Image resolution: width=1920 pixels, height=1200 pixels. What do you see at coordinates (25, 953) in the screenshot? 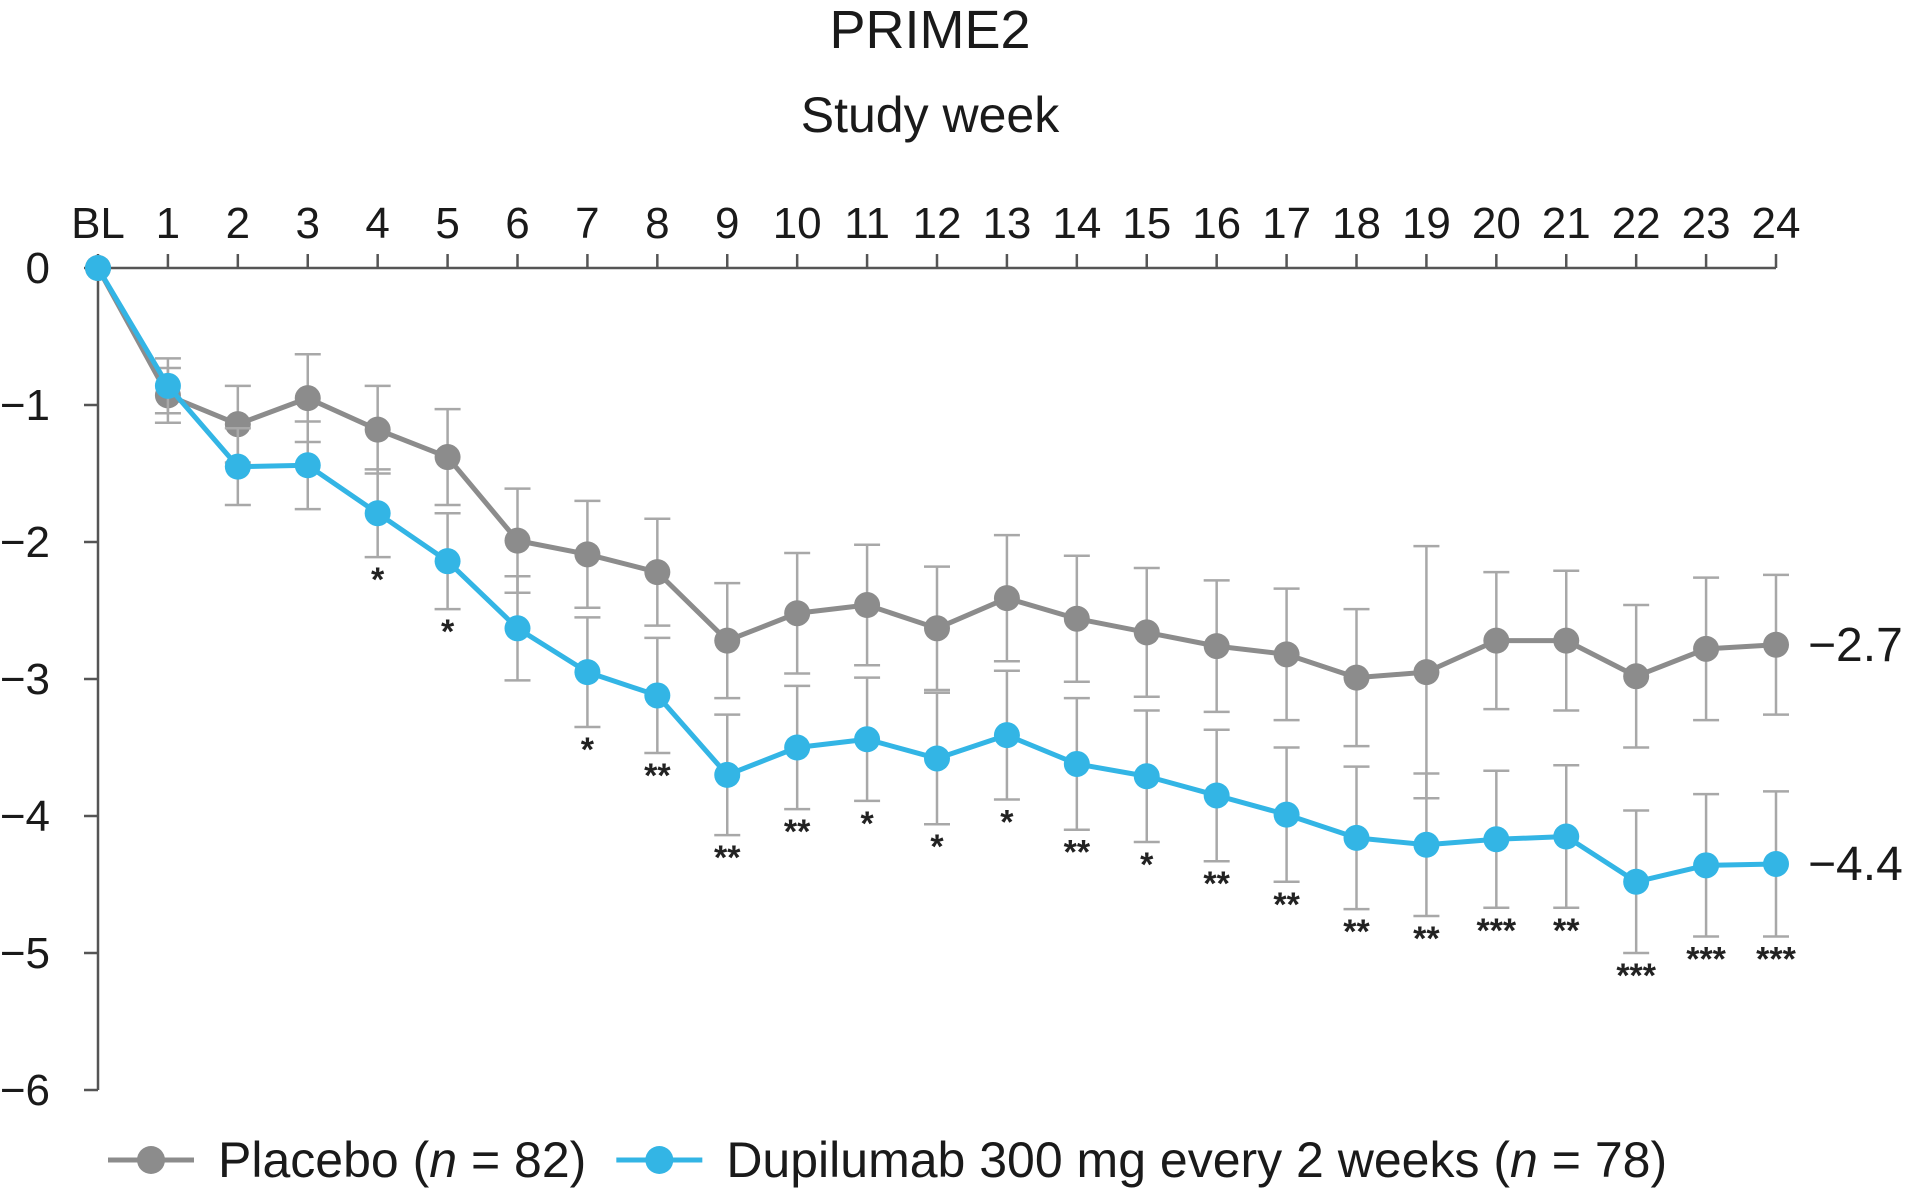
I see `y-tick-label: −5` at bounding box center [25, 953].